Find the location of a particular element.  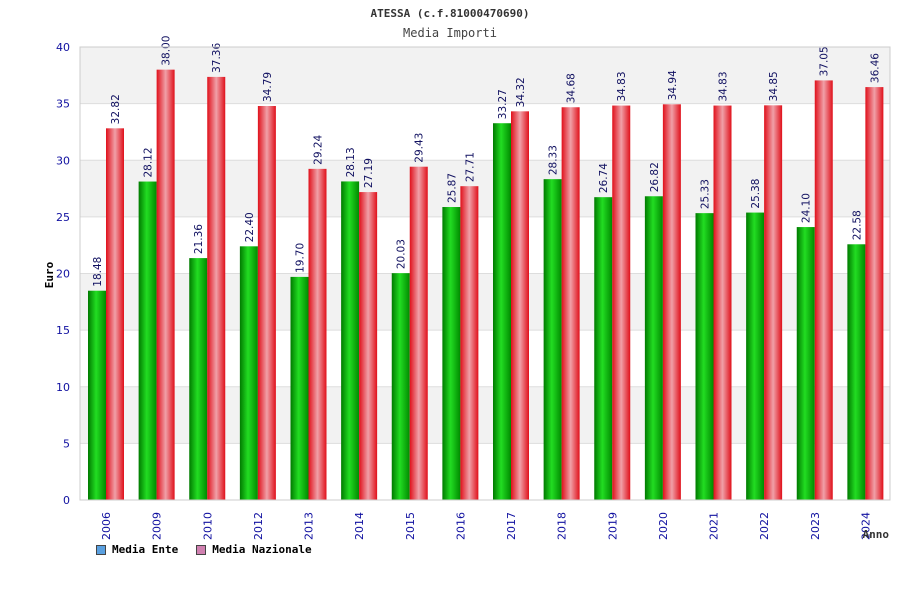

data-label: 32.82 is located at coordinates (116, 109).